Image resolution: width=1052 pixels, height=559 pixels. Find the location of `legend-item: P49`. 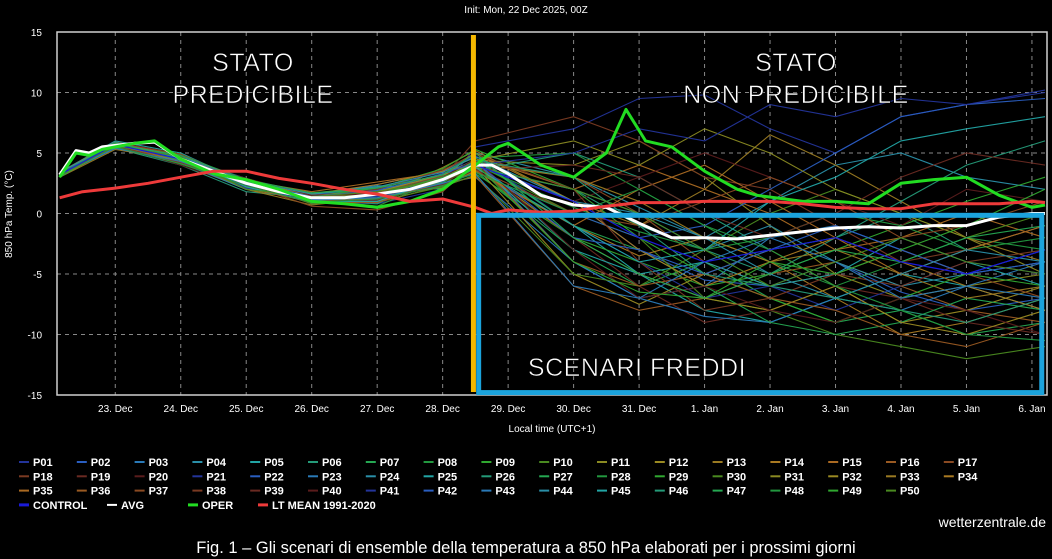

legend-item: P49 is located at coordinates (852, 492).